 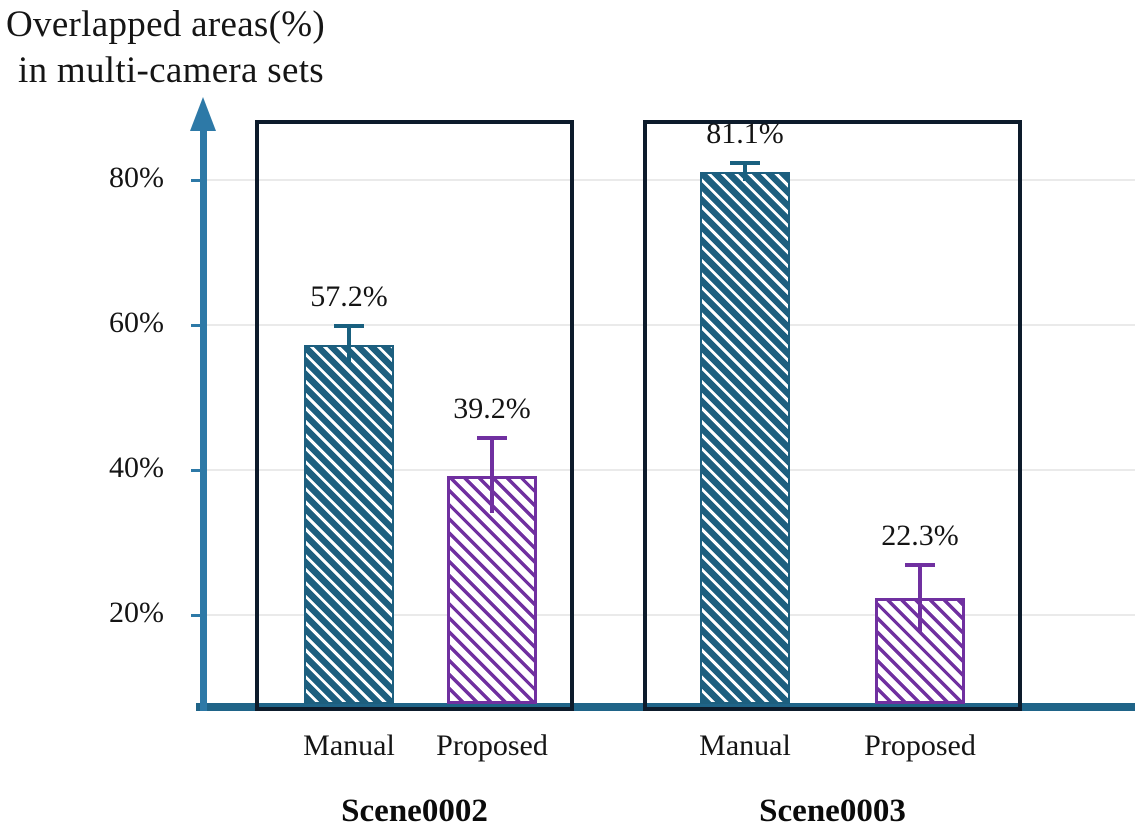 What do you see at coordinates (165, 48) in the screenshot?
I see `chart-title: Overlapped areas(%) in multi-camera sets` at bounding box center [165, 48].